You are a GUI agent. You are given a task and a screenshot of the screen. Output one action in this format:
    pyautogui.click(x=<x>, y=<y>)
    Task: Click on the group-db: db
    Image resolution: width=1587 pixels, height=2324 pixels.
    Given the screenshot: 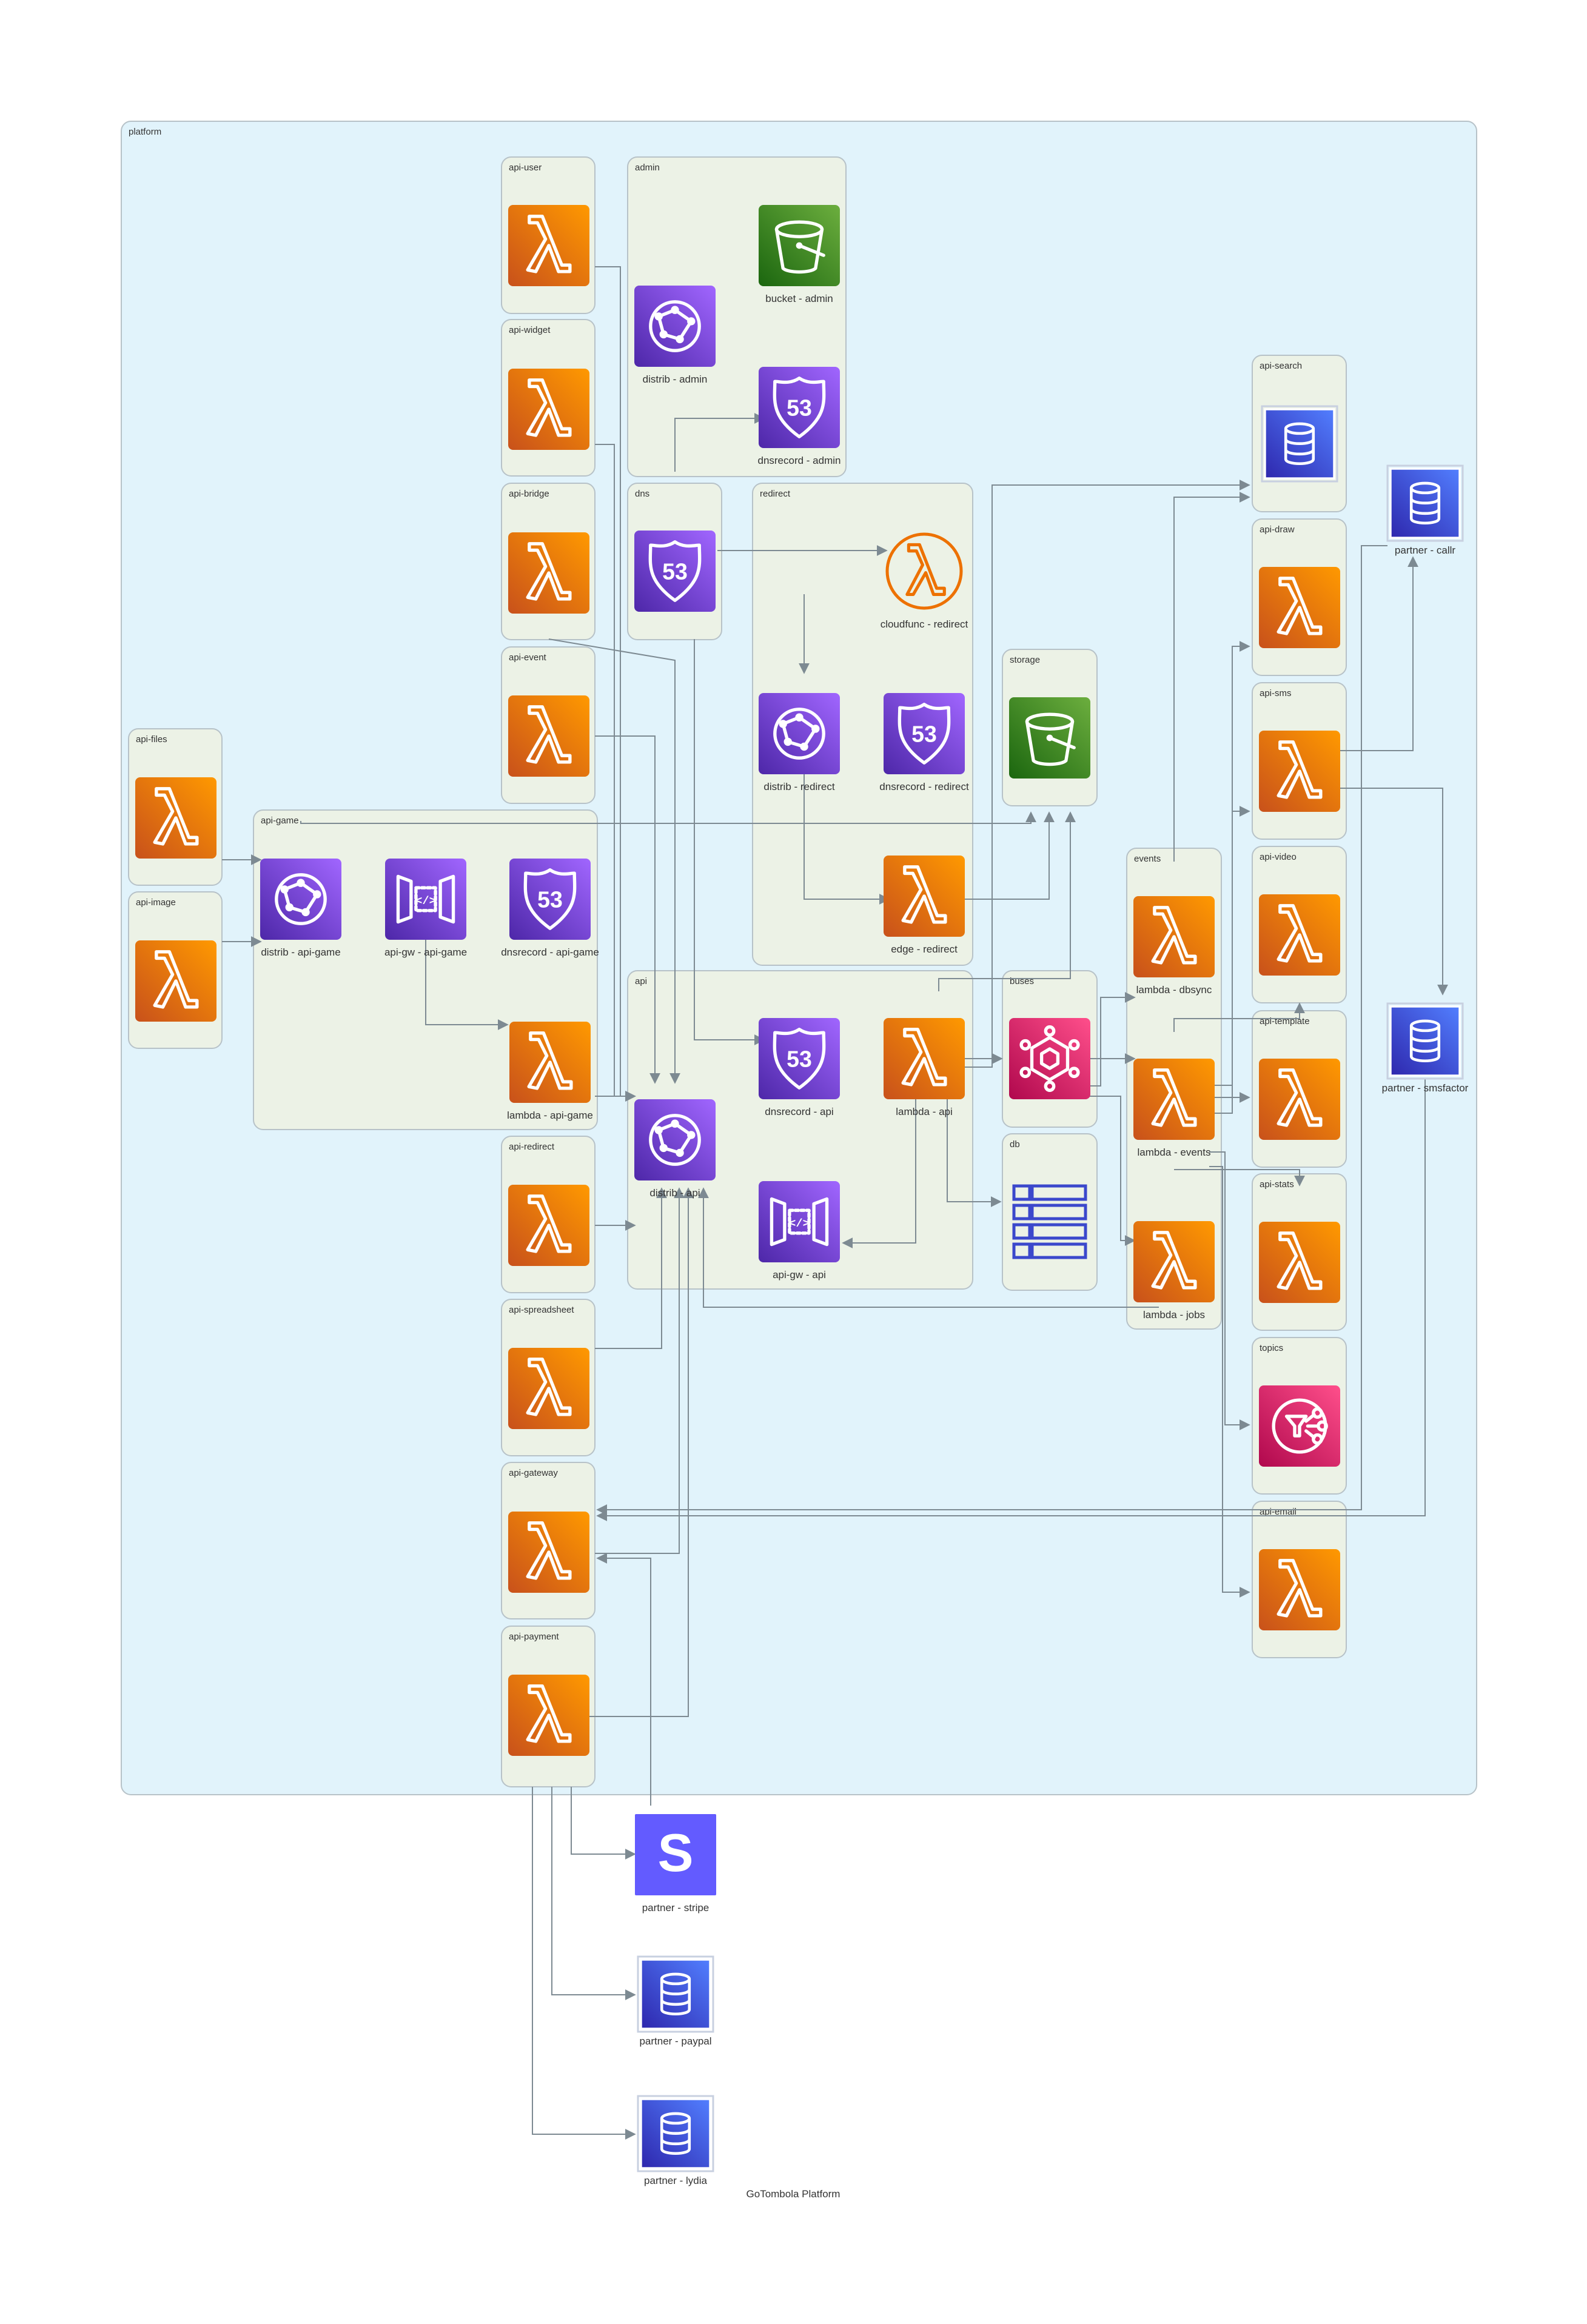 What is the action you would take?
    pyautogui.click(x=1050, y=1212)
    